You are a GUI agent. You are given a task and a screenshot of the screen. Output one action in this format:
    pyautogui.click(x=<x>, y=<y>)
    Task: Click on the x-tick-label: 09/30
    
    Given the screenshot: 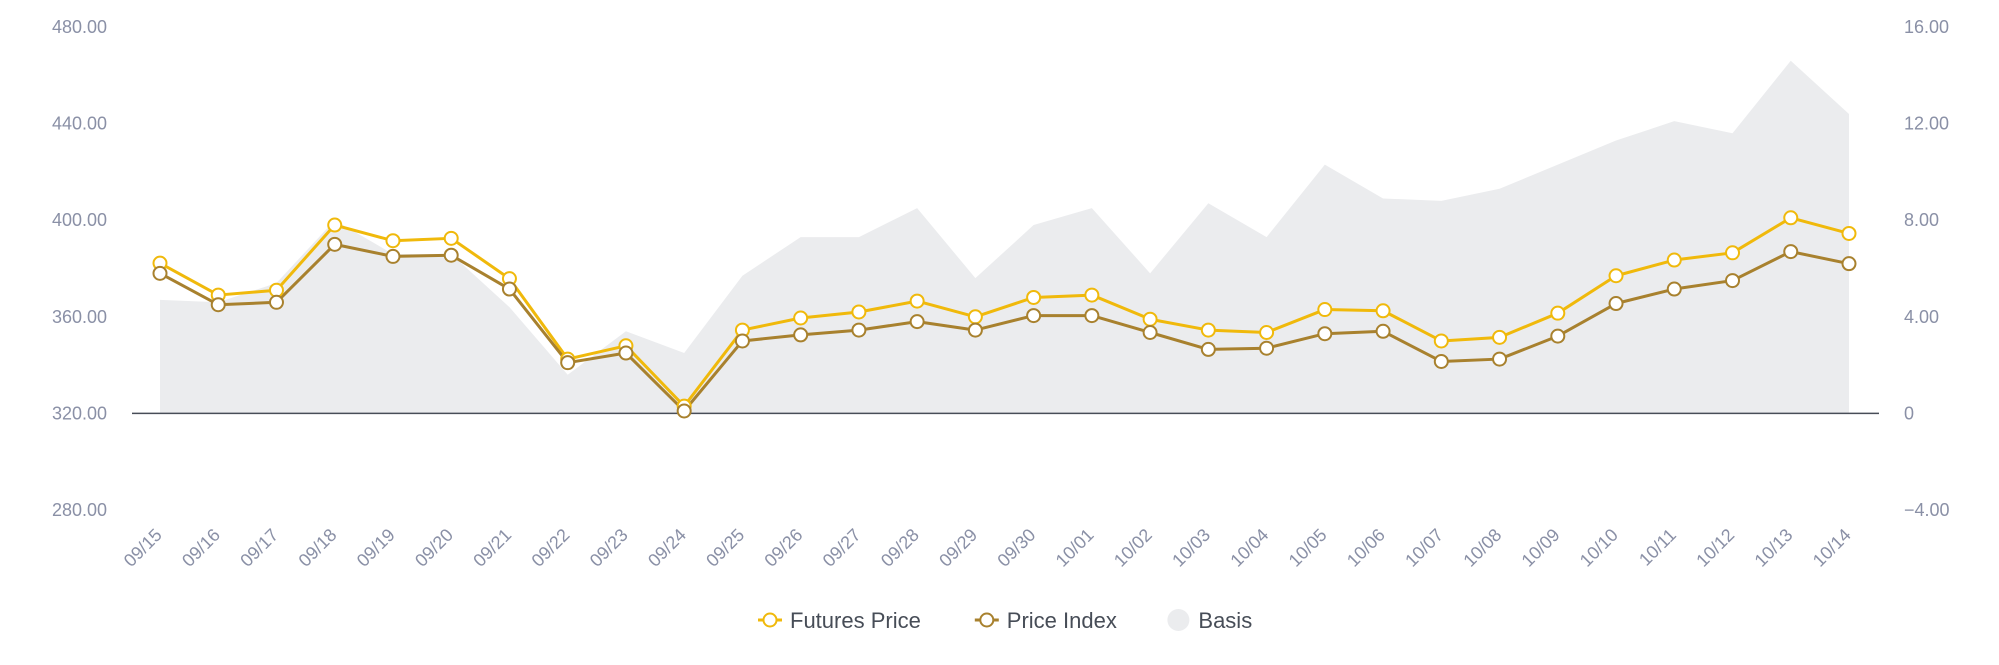 What is the action you would take?
    pyautogui.click(x=1016, y=548)
    